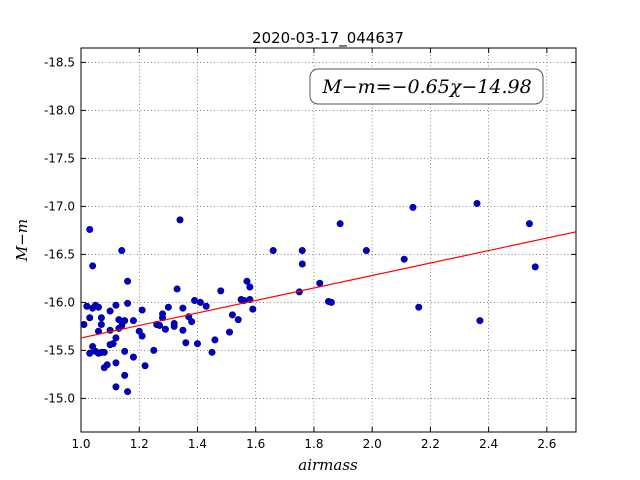 This screenshot has height=480, width=640. Describe the element at coordinates (80, 444) in the screenshot. I see `x-tick-label: 1.0` at that location.